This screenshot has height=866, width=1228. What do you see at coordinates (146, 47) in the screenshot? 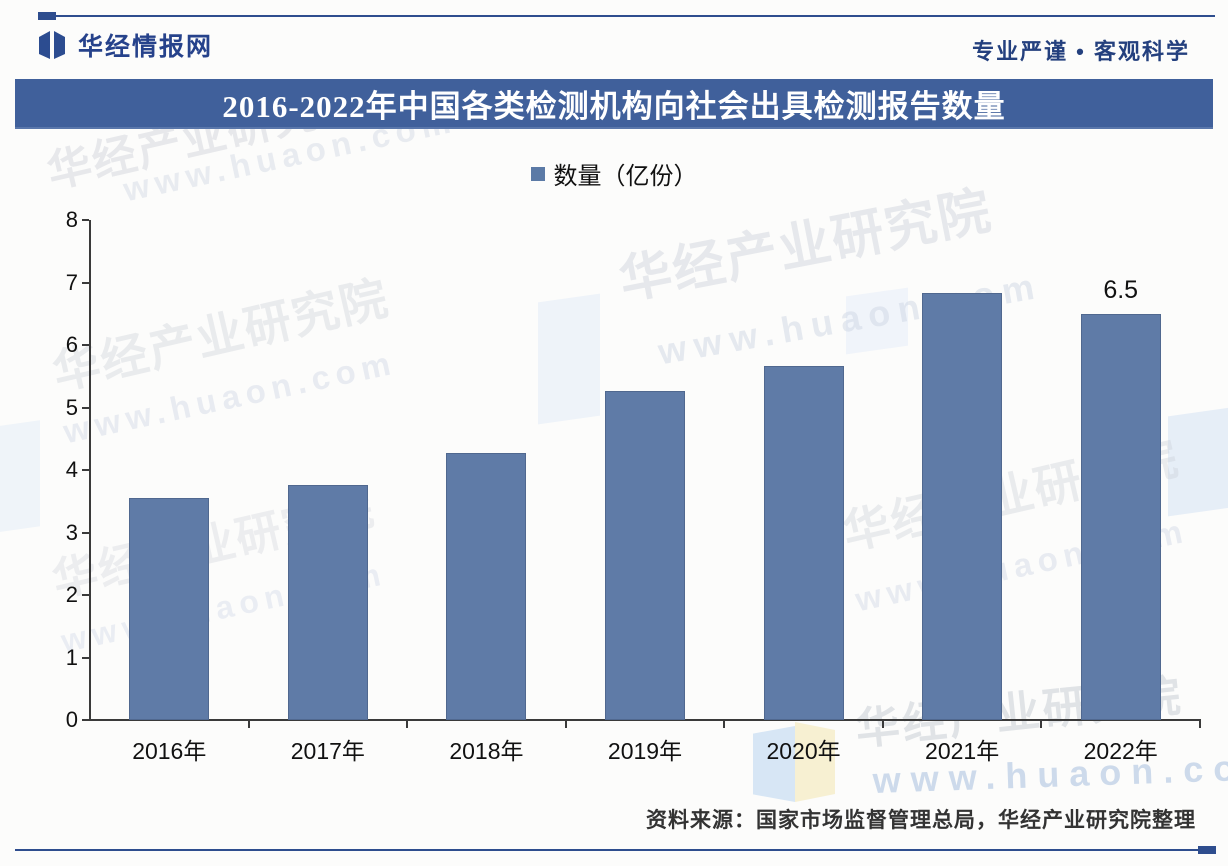
I see `brand-name: 华经情报网` at bounding box center [146, 47].